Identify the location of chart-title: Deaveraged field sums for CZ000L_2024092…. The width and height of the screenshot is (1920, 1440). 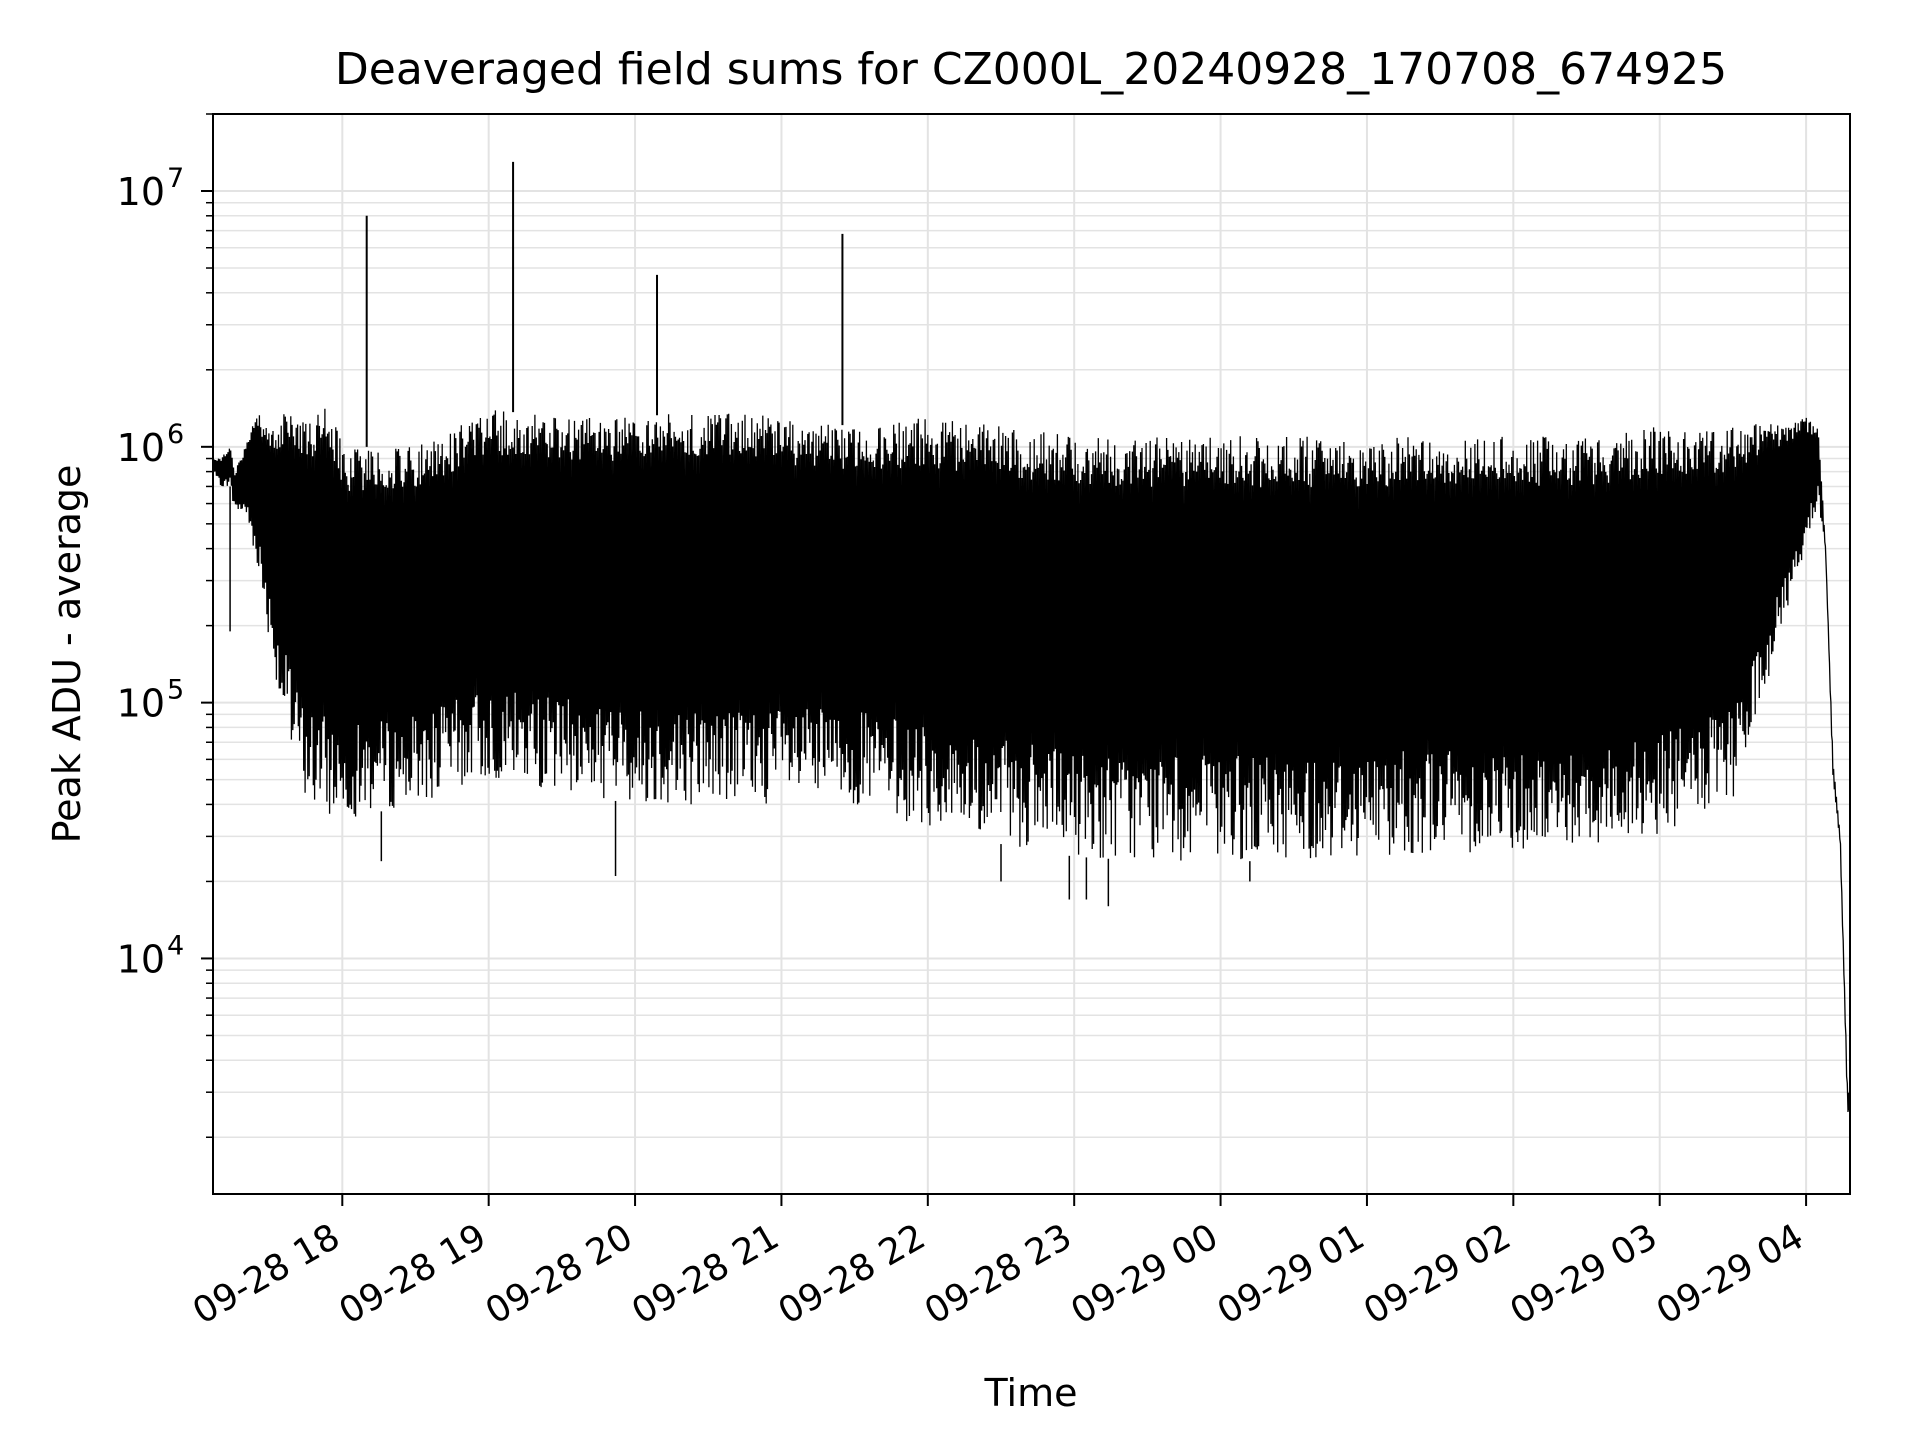
(1031, 69).